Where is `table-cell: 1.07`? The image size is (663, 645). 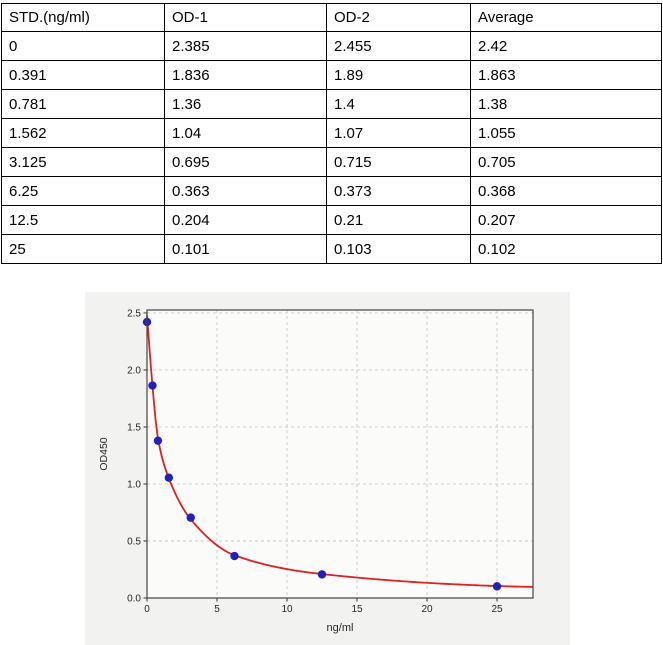
table-cell: 1.07 is located at coordinates (398, 133).